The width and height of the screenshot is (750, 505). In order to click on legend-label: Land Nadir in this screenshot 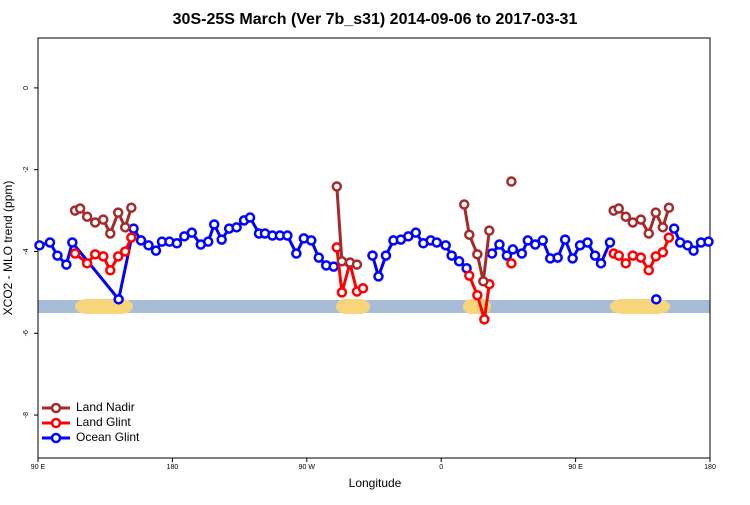, I will do `click(105, 407)`.